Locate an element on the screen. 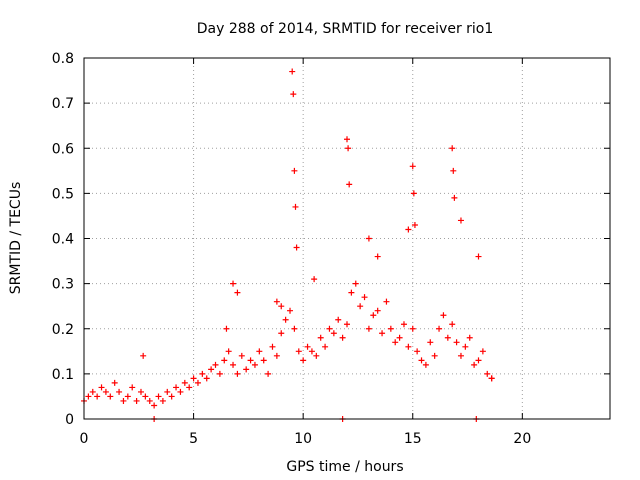  x-tick-label: 5 is located at coordinates (193, 439).